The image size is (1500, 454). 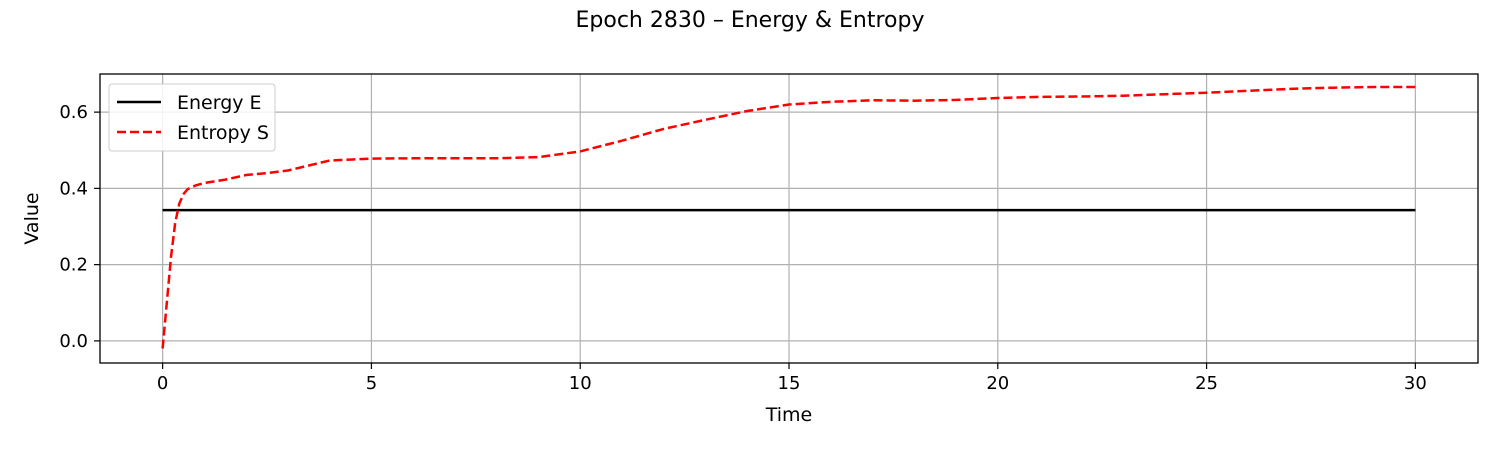 What do you see at coordinates (73, 112) in the screenshot?
I see `y-tick-label: 0.6` at bounding box center [73, 112].